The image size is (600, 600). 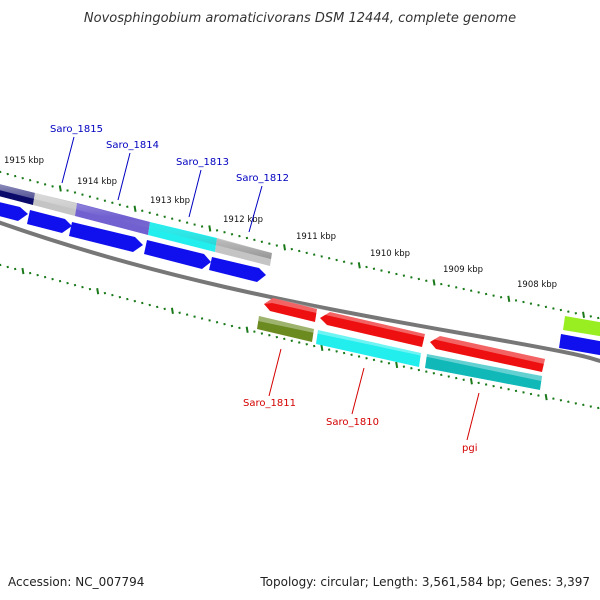 What do you see at coordinates (202, 162) in the screenshot?
I see `label-saro-1813: Saro_1813` at bounding box center [202, 162].